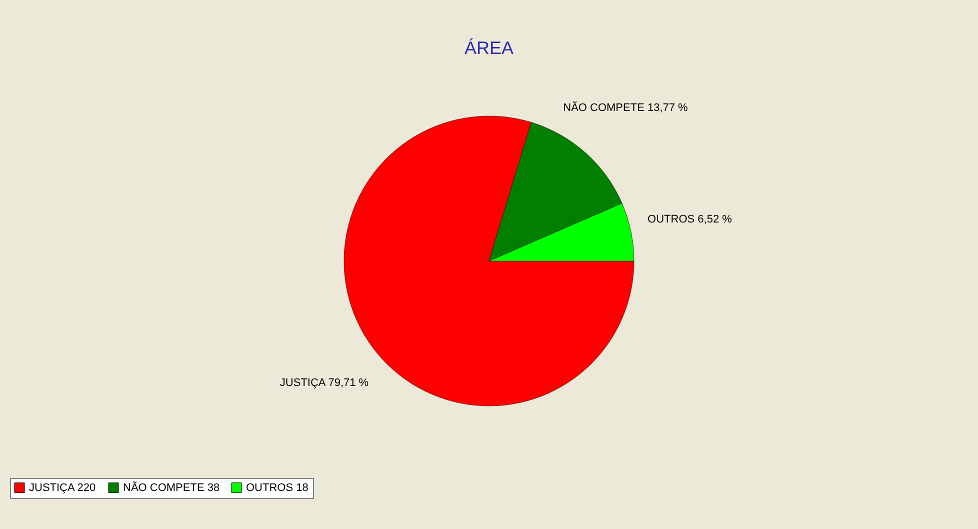 This screenshot has height=529, width=978. Describe the element at coordinates (625, 107) in the screenshot. I see `data-label: NÃO COMPETE 13,77 %` at that location.